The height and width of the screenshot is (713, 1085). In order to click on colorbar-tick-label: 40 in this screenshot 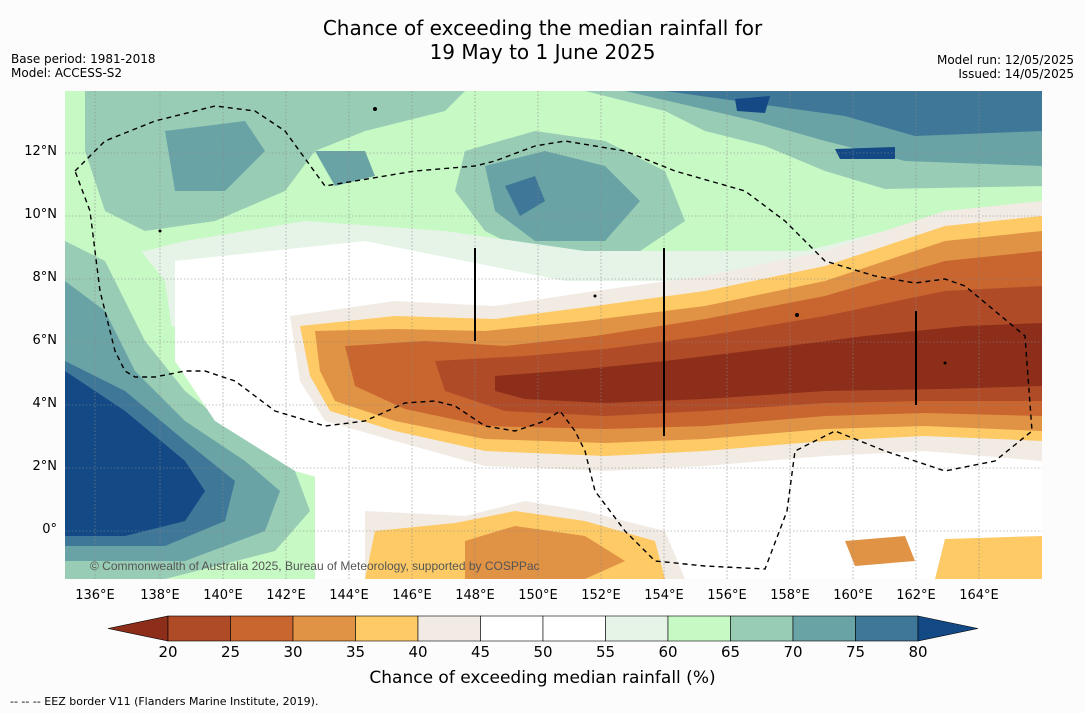, I will do `click(418, 652)`.